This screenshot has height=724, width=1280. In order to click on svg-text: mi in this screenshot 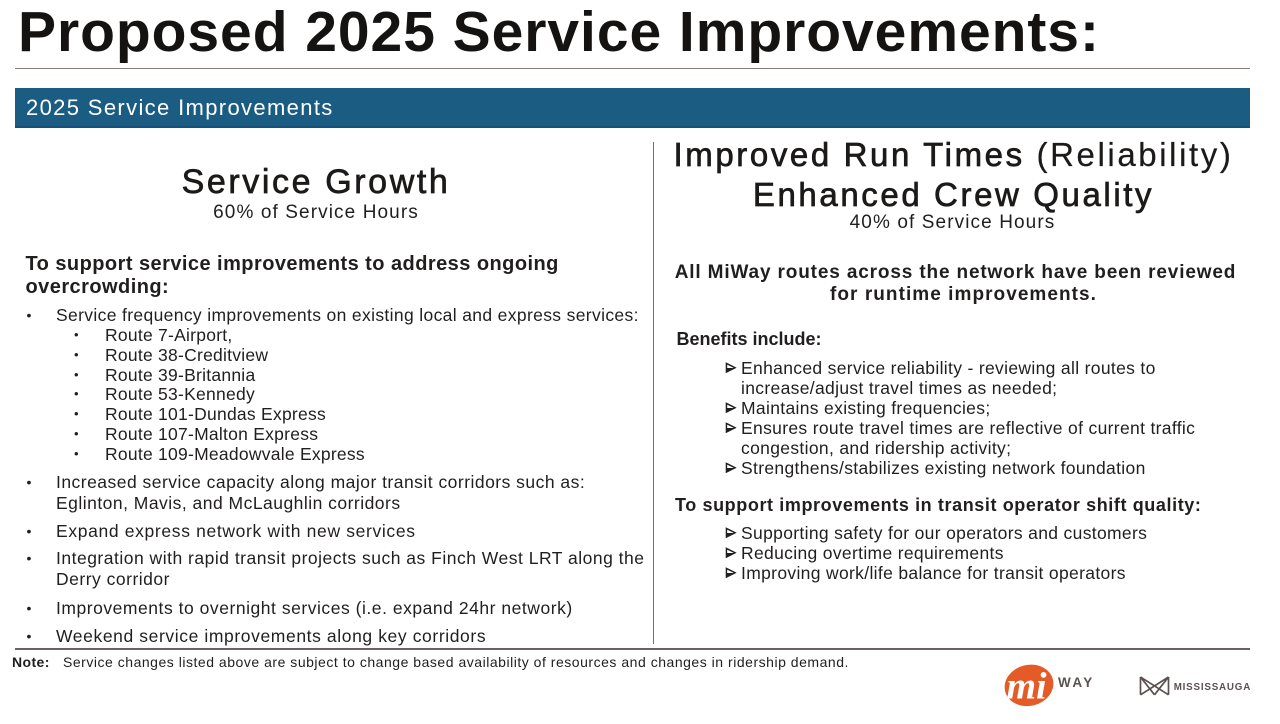, I will do `click(1027, 687)`.